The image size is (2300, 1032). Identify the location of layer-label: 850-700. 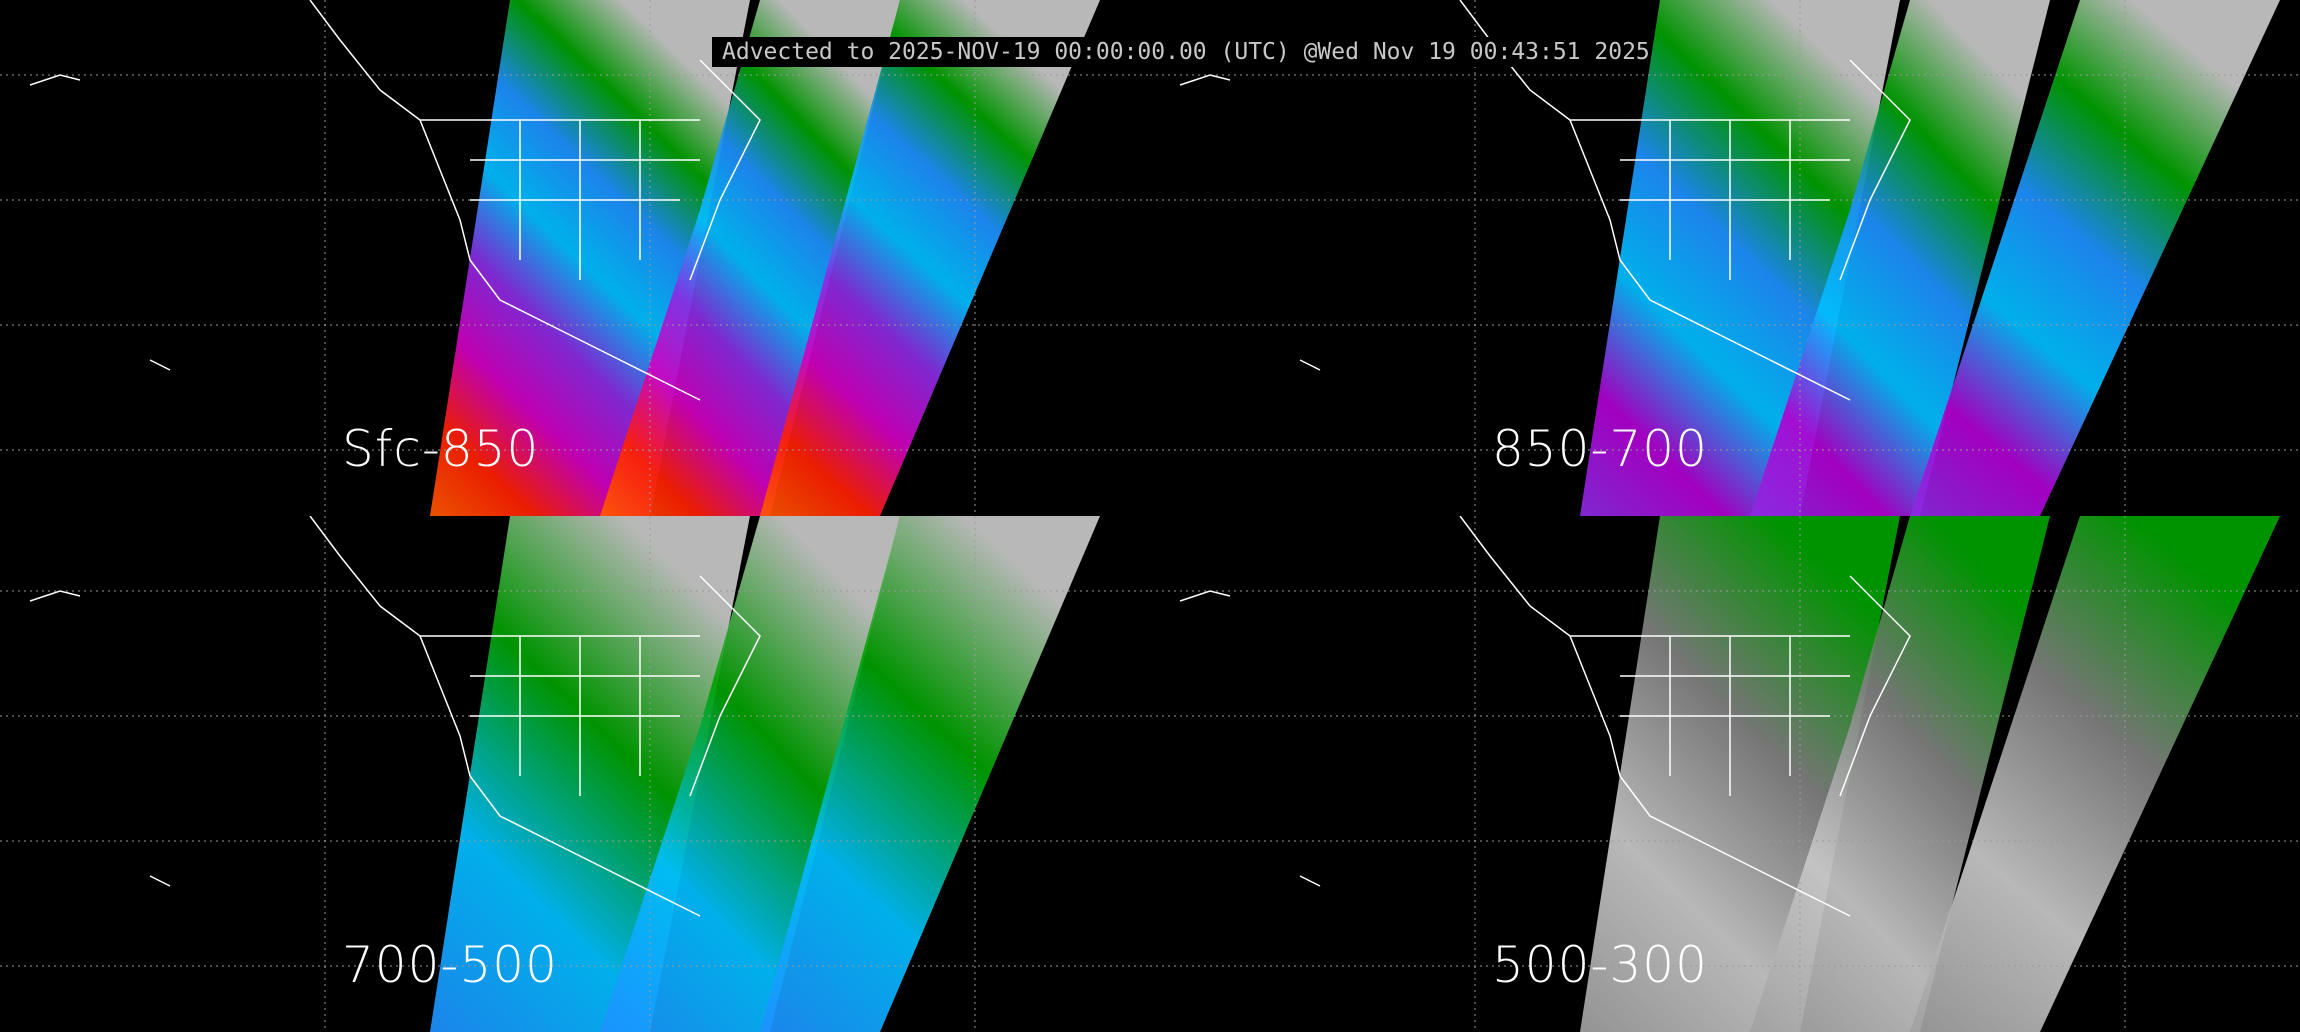
(1600, 449).